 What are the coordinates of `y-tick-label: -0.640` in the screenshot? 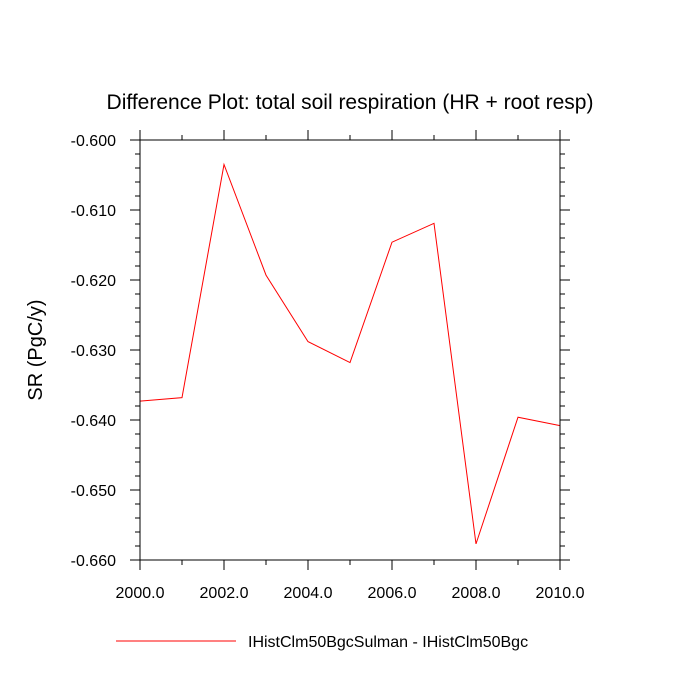 It's located at (93, 421).